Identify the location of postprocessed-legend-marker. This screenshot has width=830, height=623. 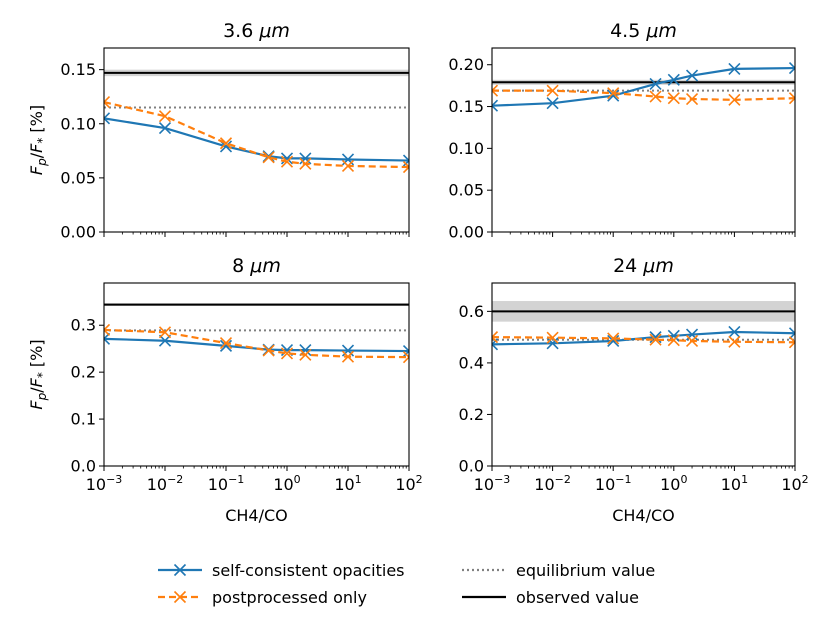
(180, 597).